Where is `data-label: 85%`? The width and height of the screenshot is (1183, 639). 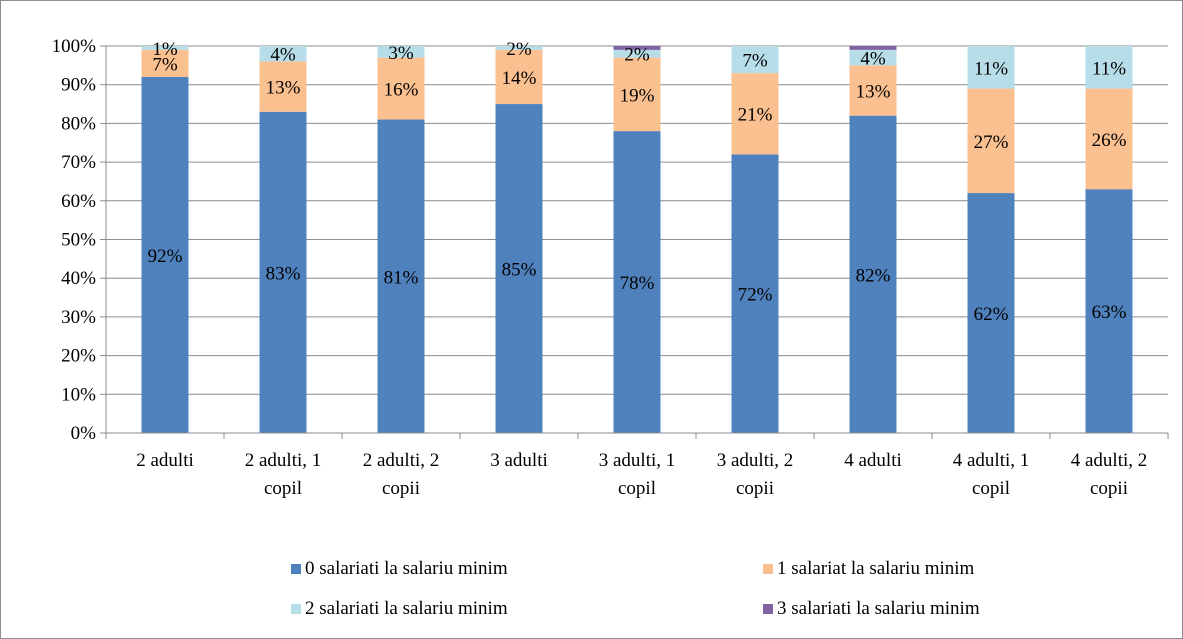
data-label: 85% is located at coordinates (519, 270).